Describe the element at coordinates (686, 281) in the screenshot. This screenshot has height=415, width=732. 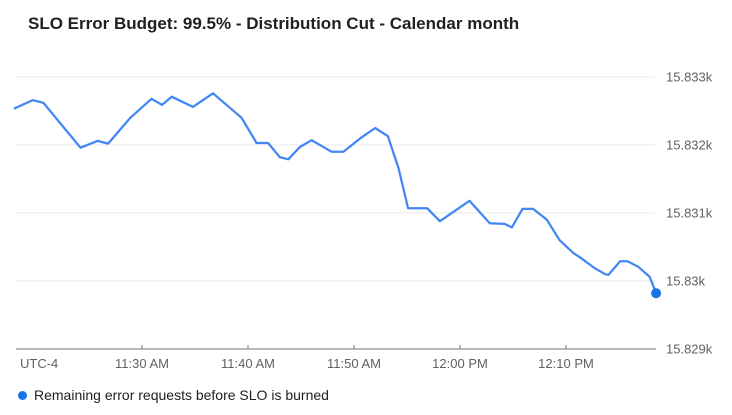
I see `y-axis-label: 15.83k` at that location.